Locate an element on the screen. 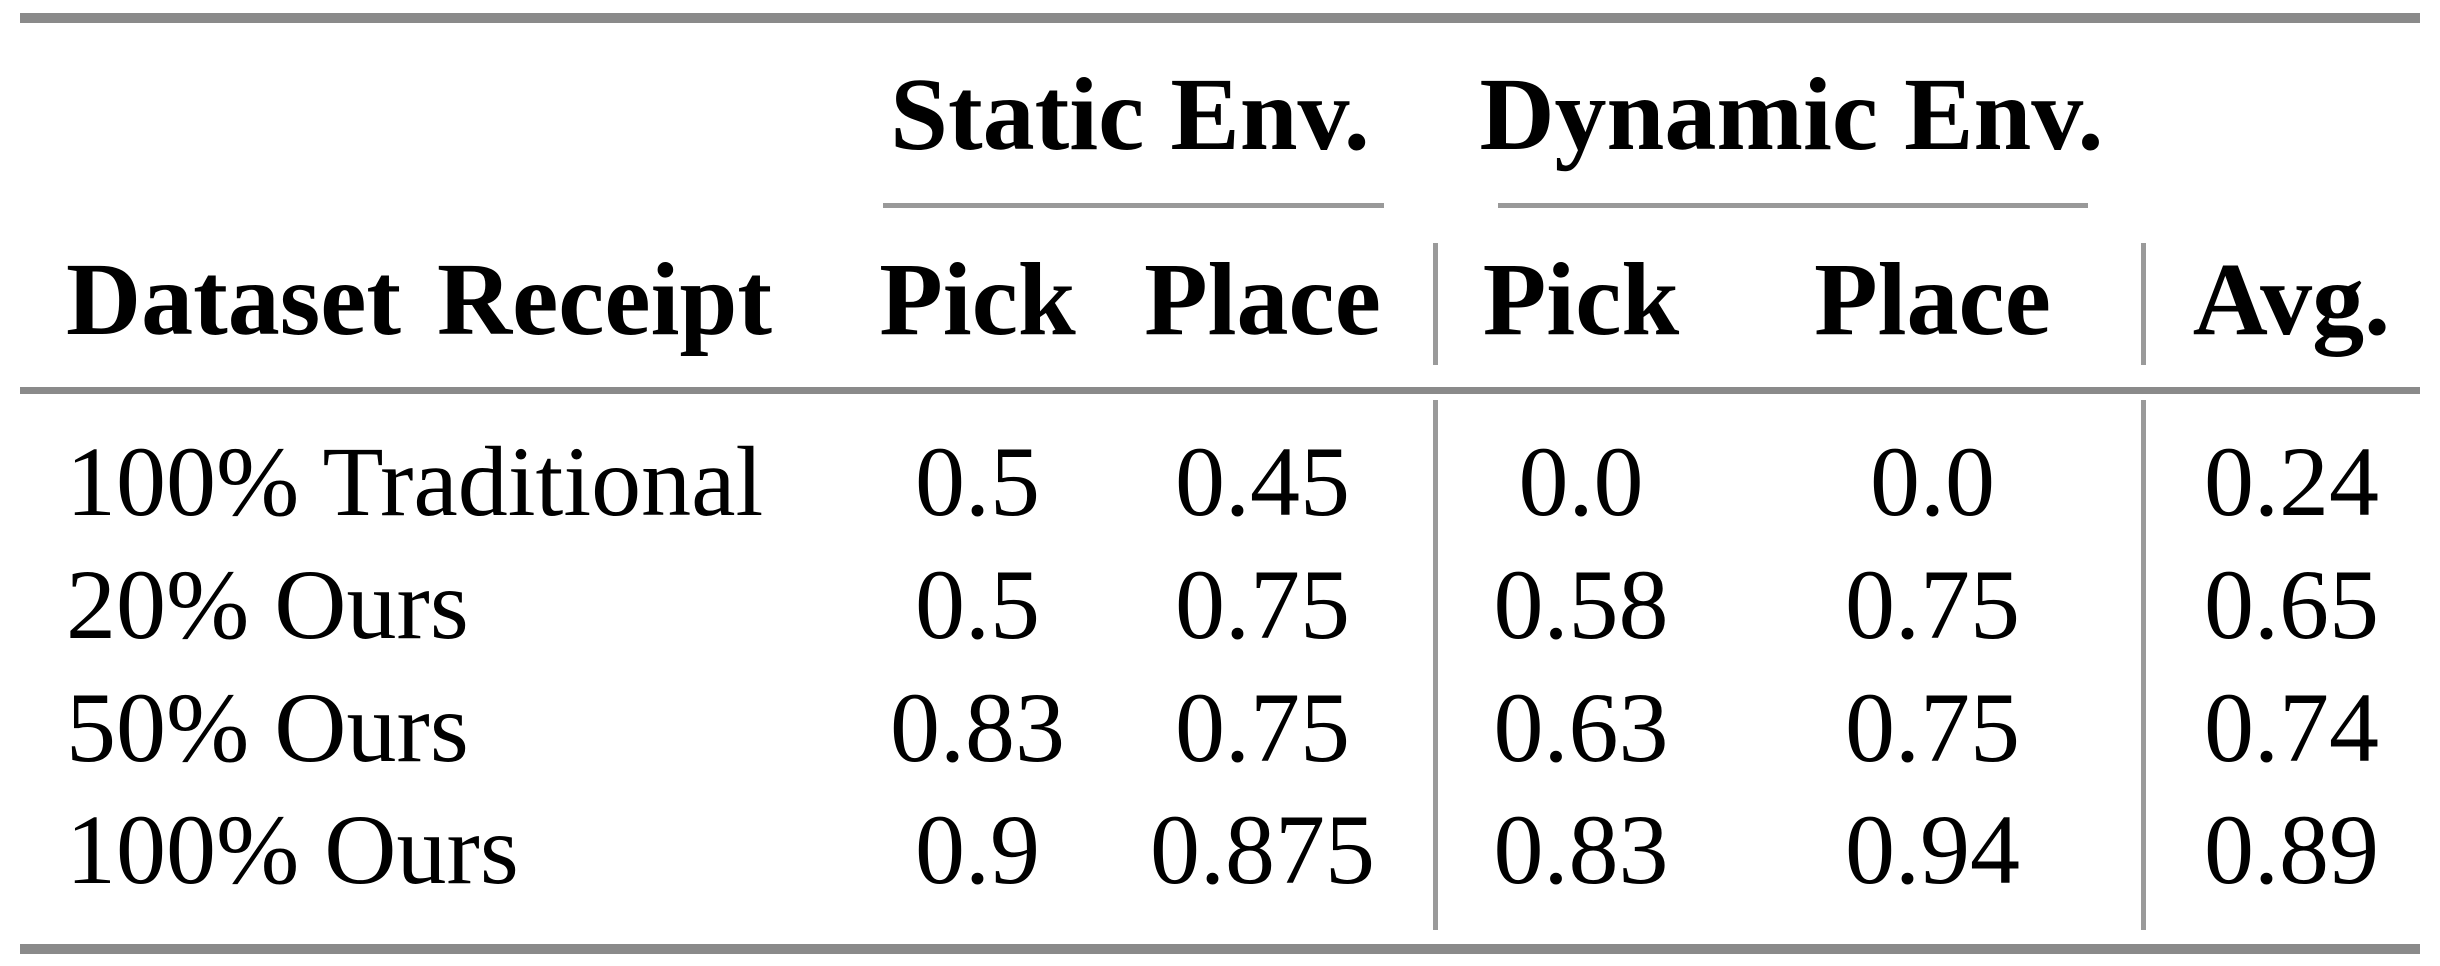 Image resolution: width=2440 pixels, height=966 pixels. table-row: 50% Ours 0.83 0.75 0.63 0.75 0.74 is located at coordinates (1220, 728).